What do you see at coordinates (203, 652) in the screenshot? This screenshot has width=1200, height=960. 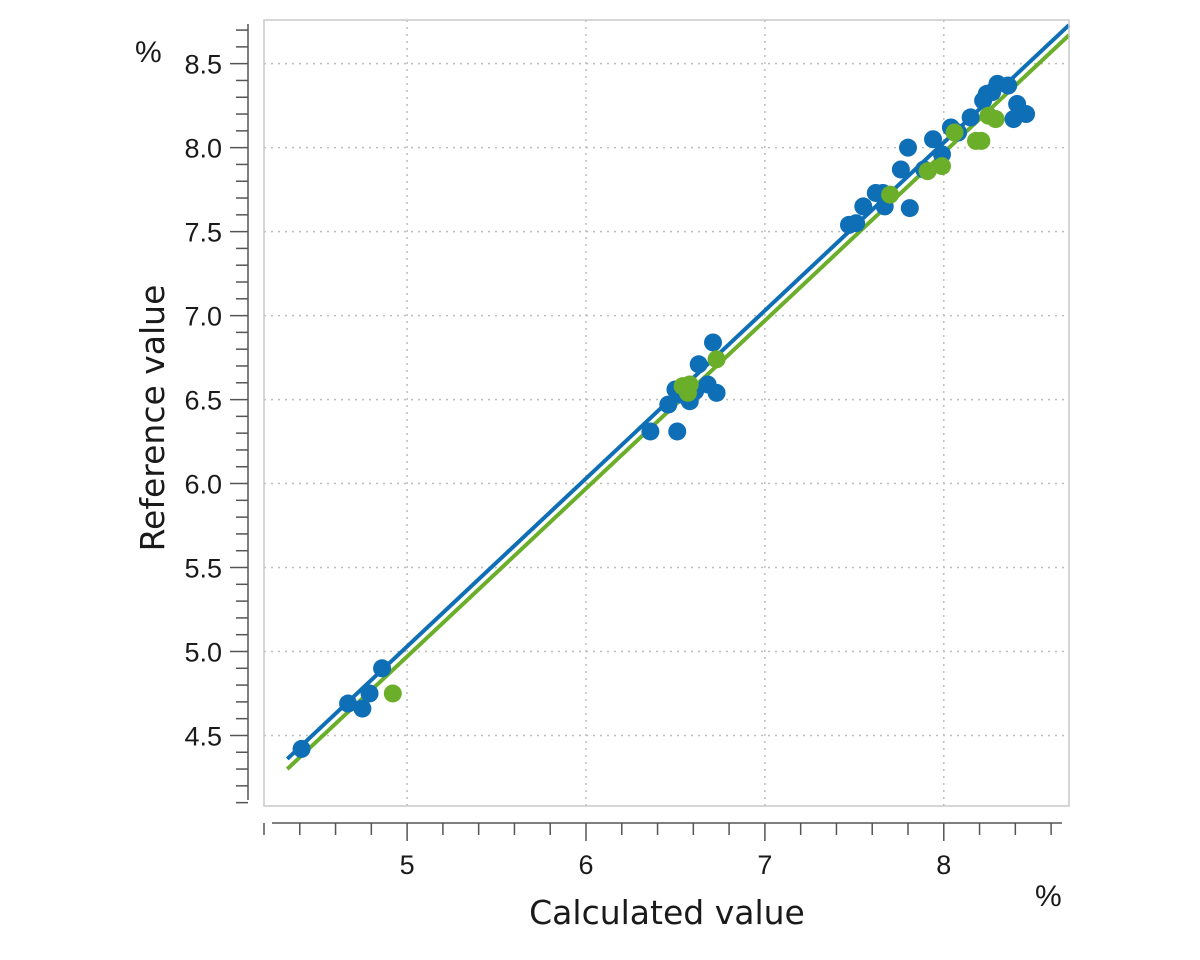 I see `y-tick-label: 5.0` at bounding box center [203, 652].